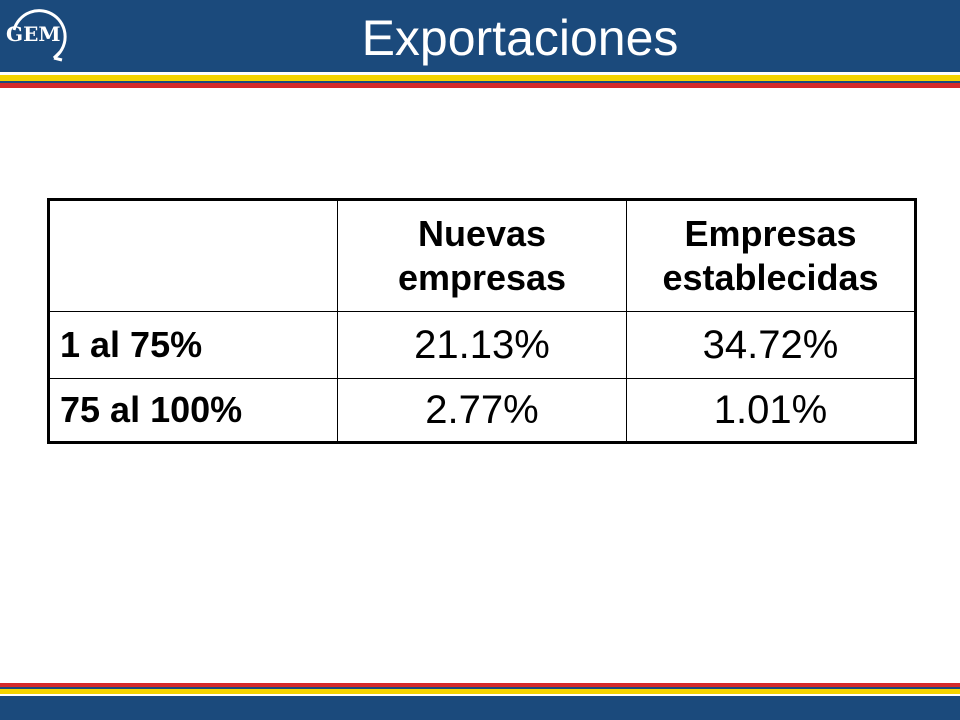 The width and height of the screenshot is (960, 720). What do you see at coordinates (520, 38) in the screenshot?
I see `slide-title: Exportaciones` at bounding box center [520, 38].